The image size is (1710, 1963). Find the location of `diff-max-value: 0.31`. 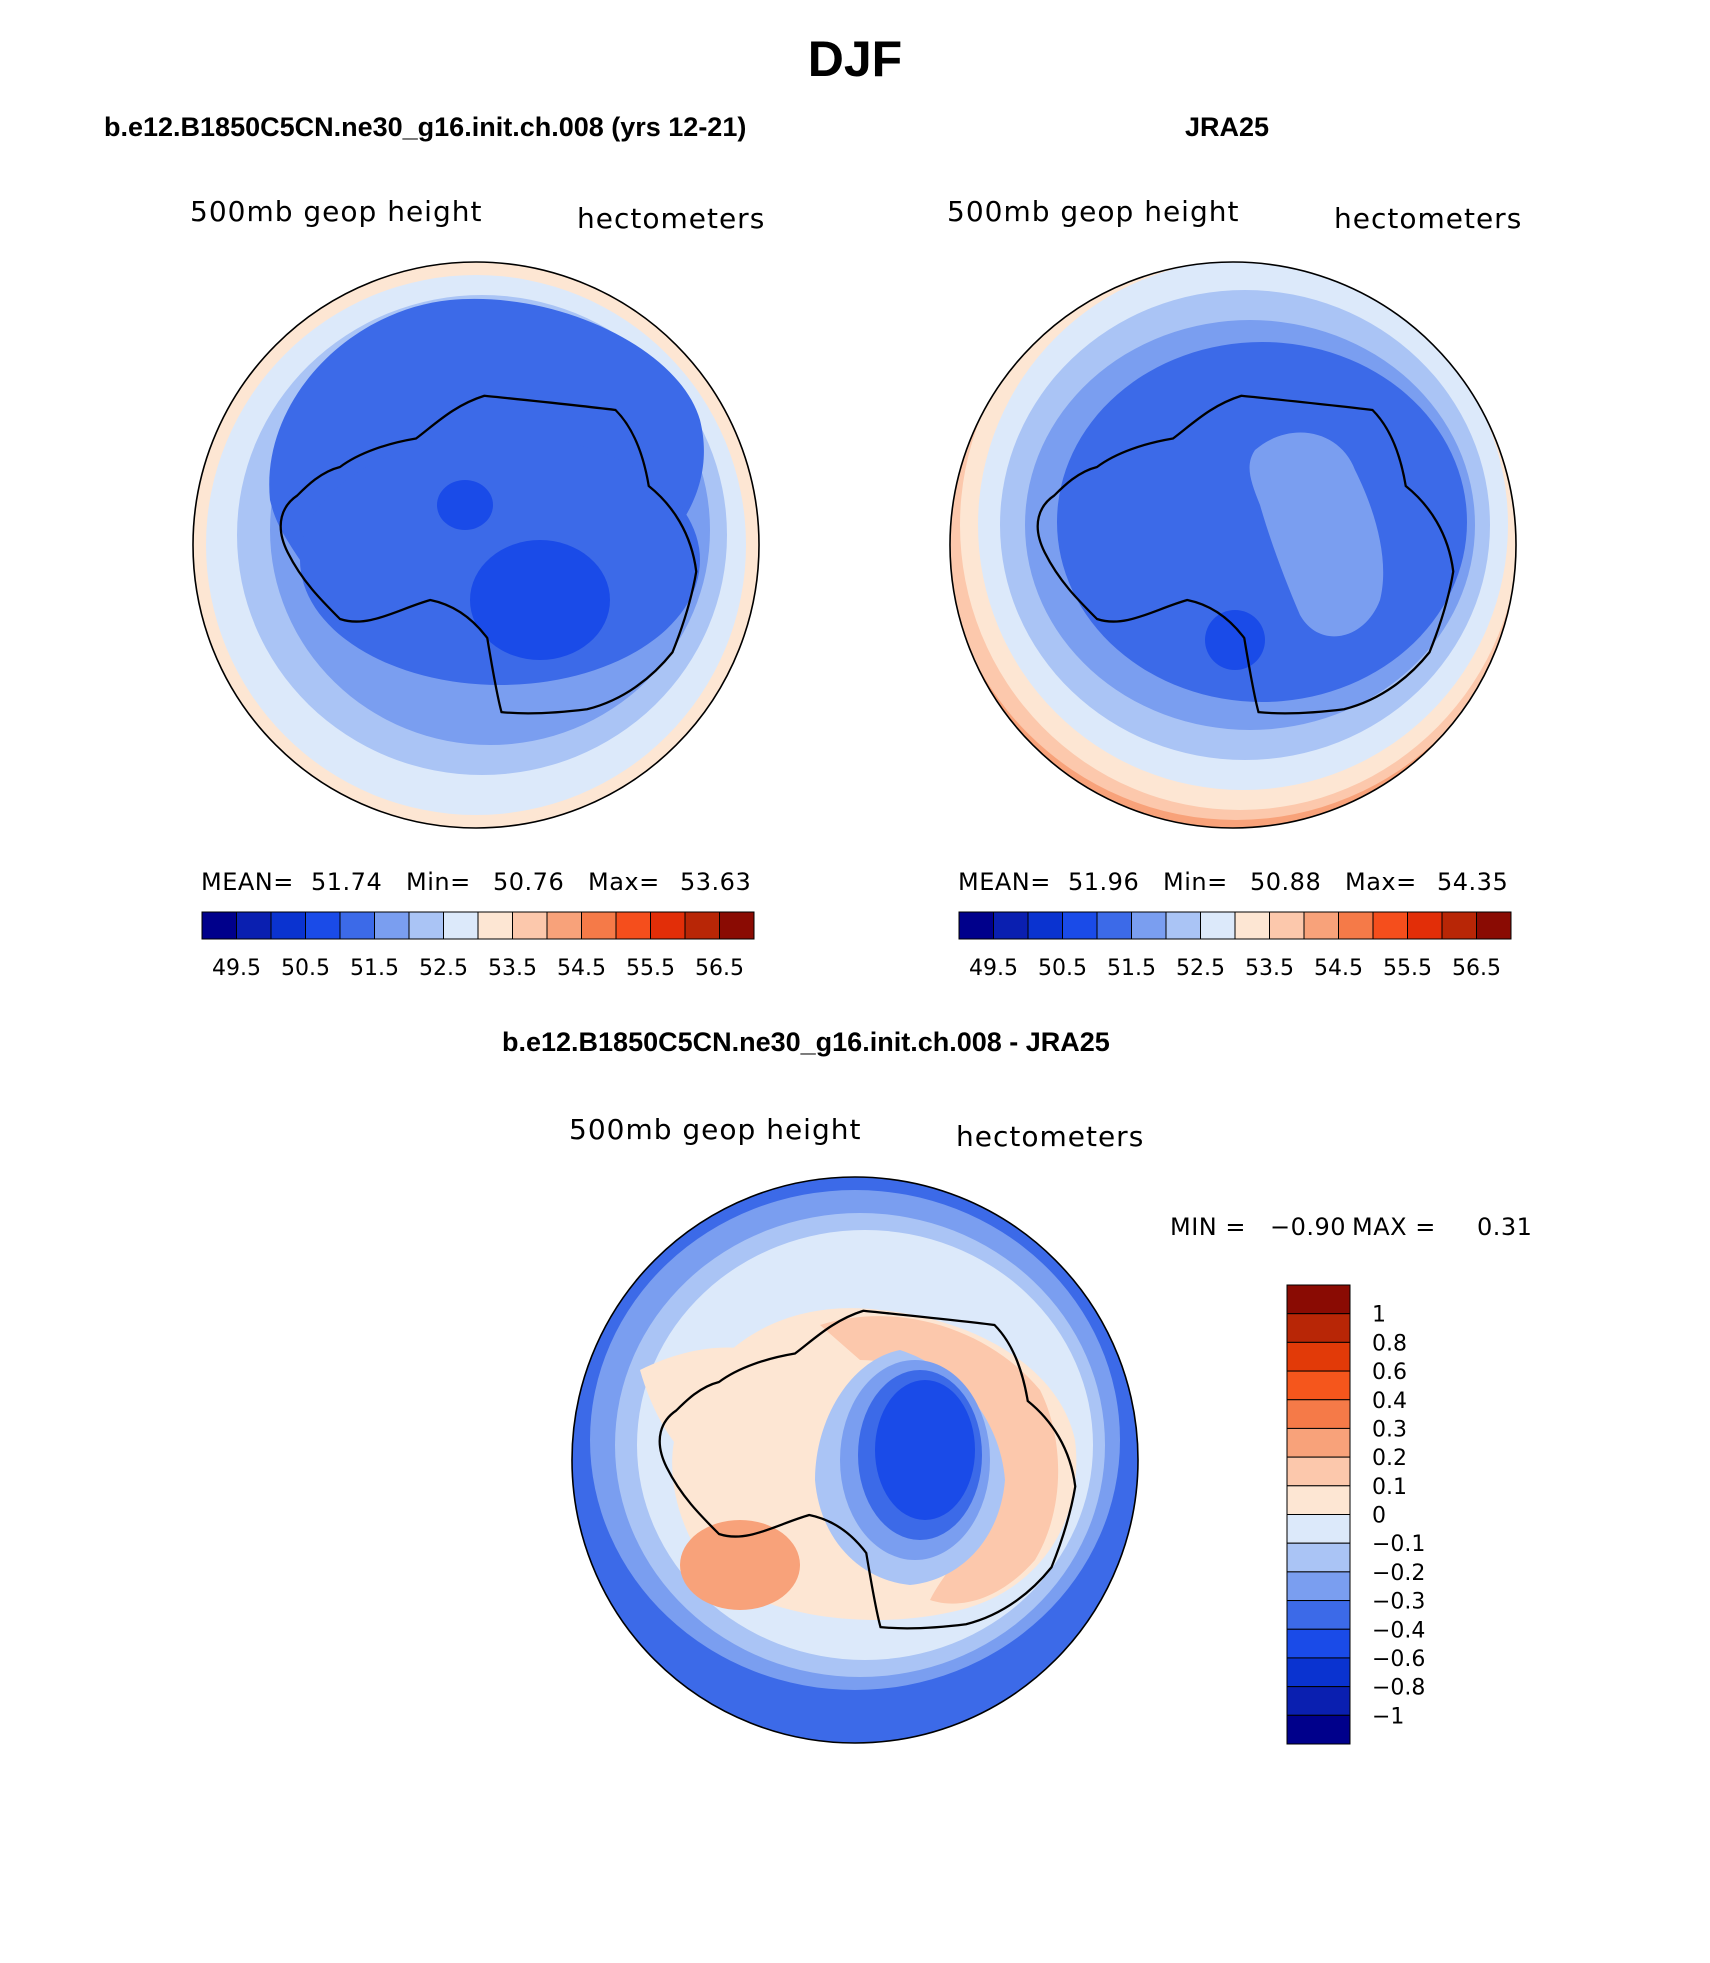

diff-max-value: 0.31 is located at coordinates (1505, 1227).